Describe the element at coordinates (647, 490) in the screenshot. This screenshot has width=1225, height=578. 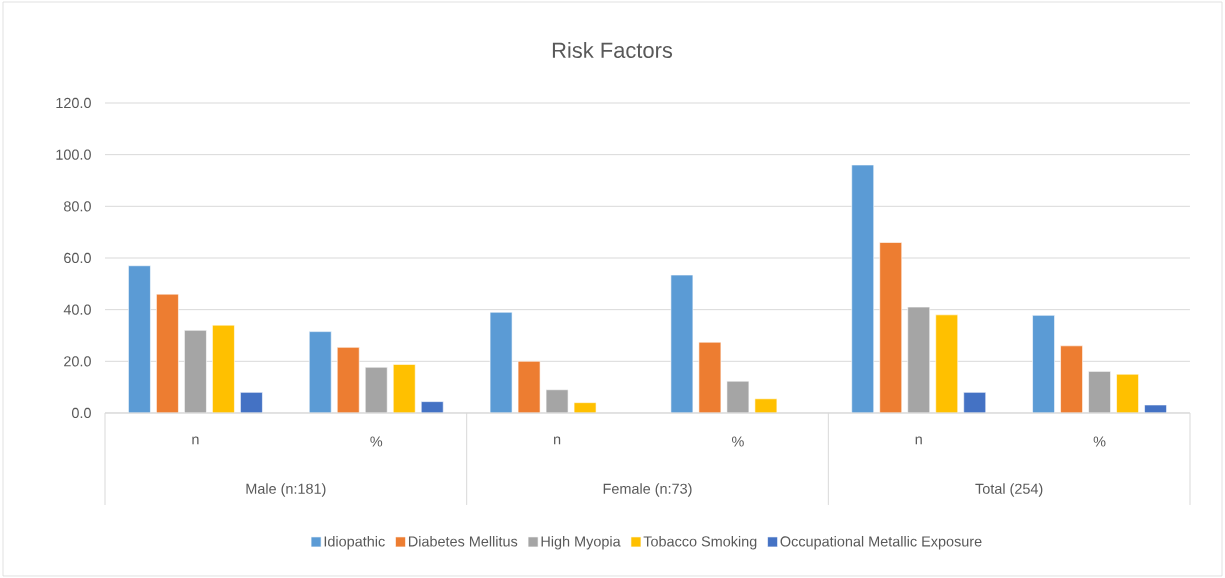
I see `text: Female (n:73)` at that location.